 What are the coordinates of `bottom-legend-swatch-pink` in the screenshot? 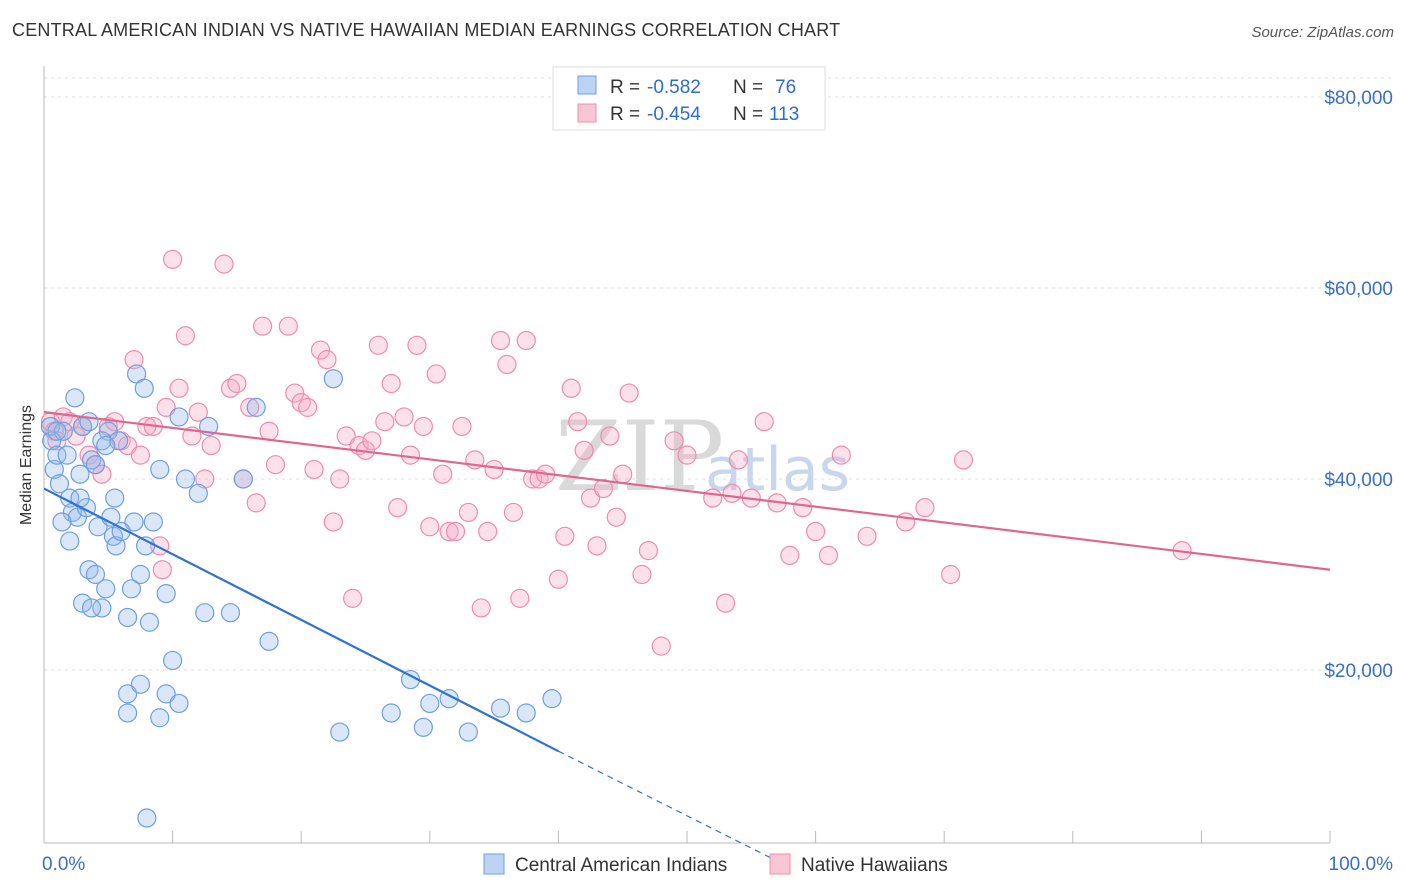 It's located at (780, 864).